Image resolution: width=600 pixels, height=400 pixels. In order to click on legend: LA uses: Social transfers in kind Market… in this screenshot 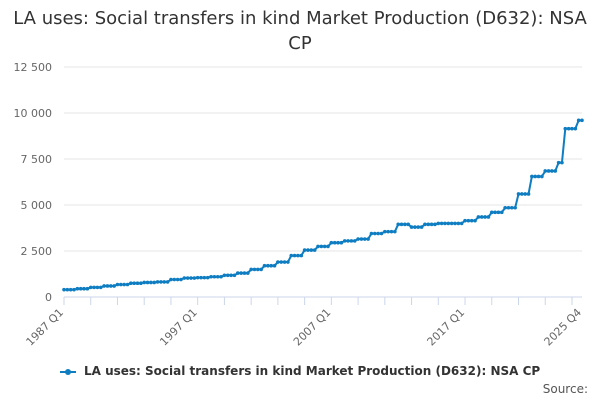, I will do `click(300, 371)`.